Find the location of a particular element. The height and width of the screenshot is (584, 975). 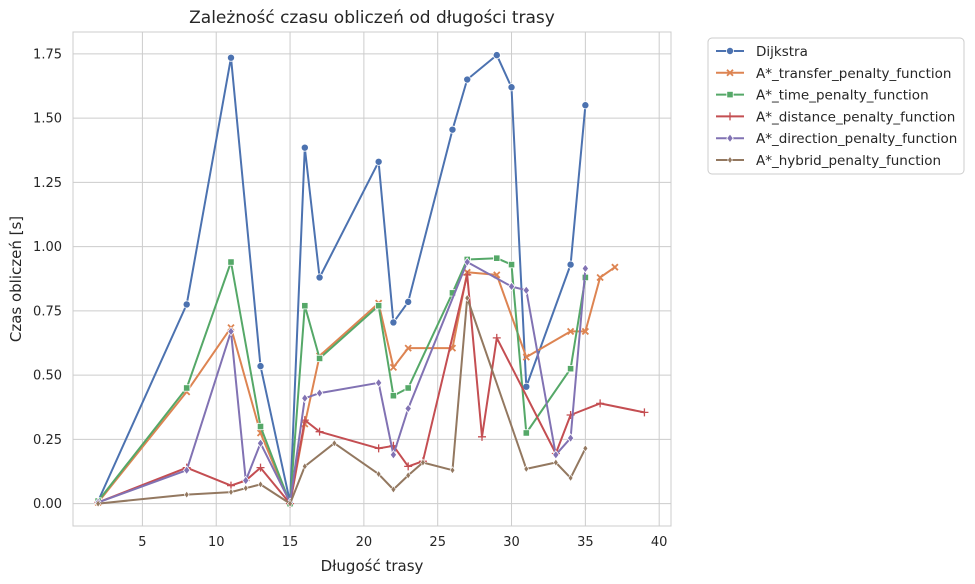

y-tick-labels: 0.00 0.25 0.50 0.75 1.00 1.25 1.50 1.75 is located at coordinates (47, 279).